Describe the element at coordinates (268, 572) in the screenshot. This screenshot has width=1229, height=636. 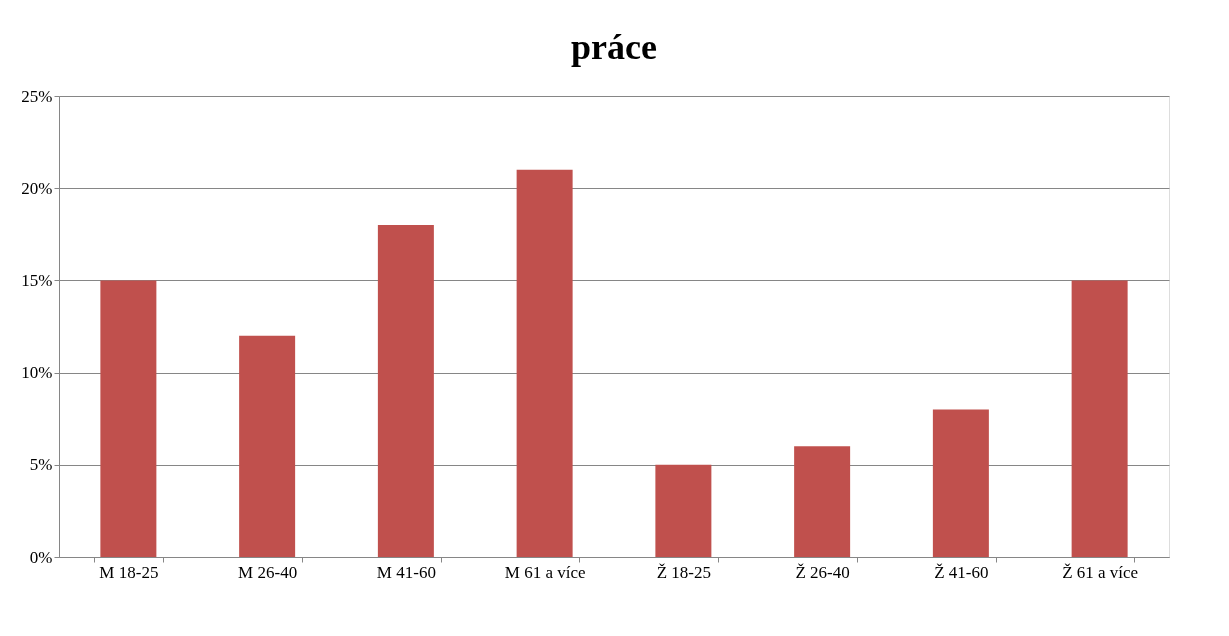
I see `x-tick-label: M 26-40` at that location.